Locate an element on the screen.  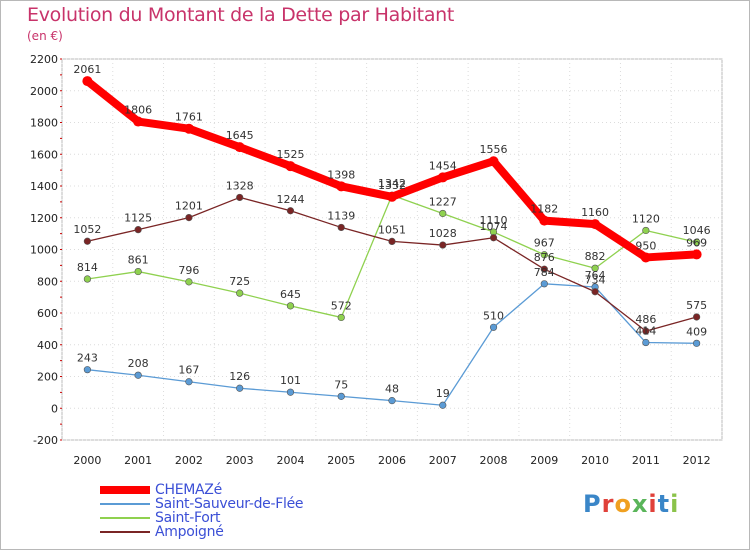
data-label: 950 is located at coordinates (645, 245).